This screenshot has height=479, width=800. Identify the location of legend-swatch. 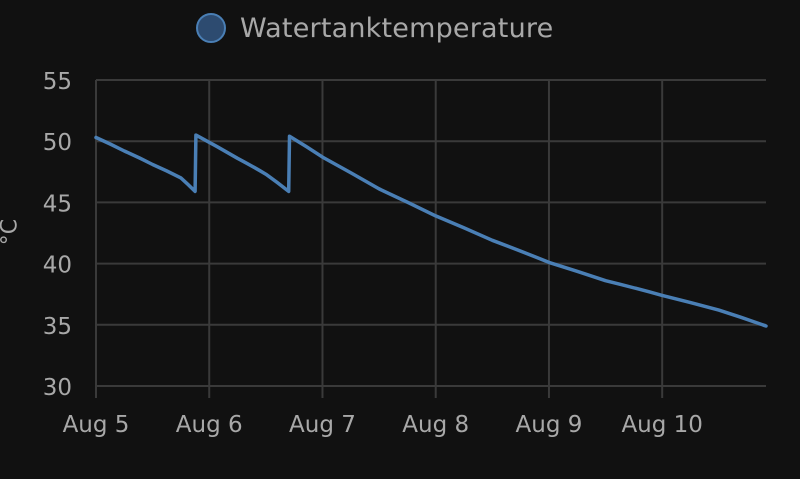
(211, 28).